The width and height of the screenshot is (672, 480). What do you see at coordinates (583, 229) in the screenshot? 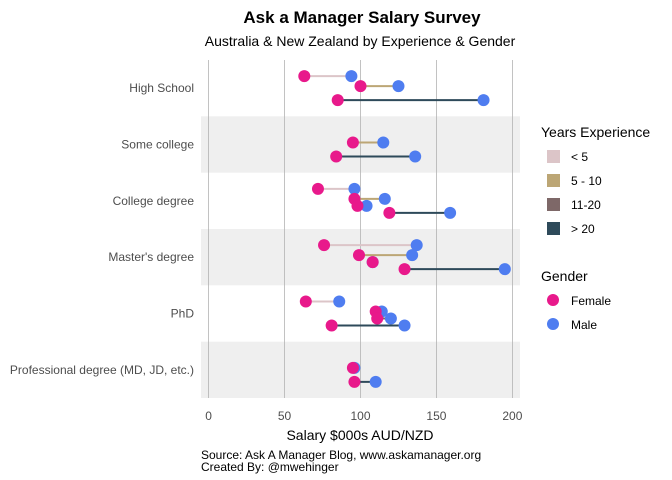
I see `legend-experience-label: > 20` at bounding box center [583, 229].